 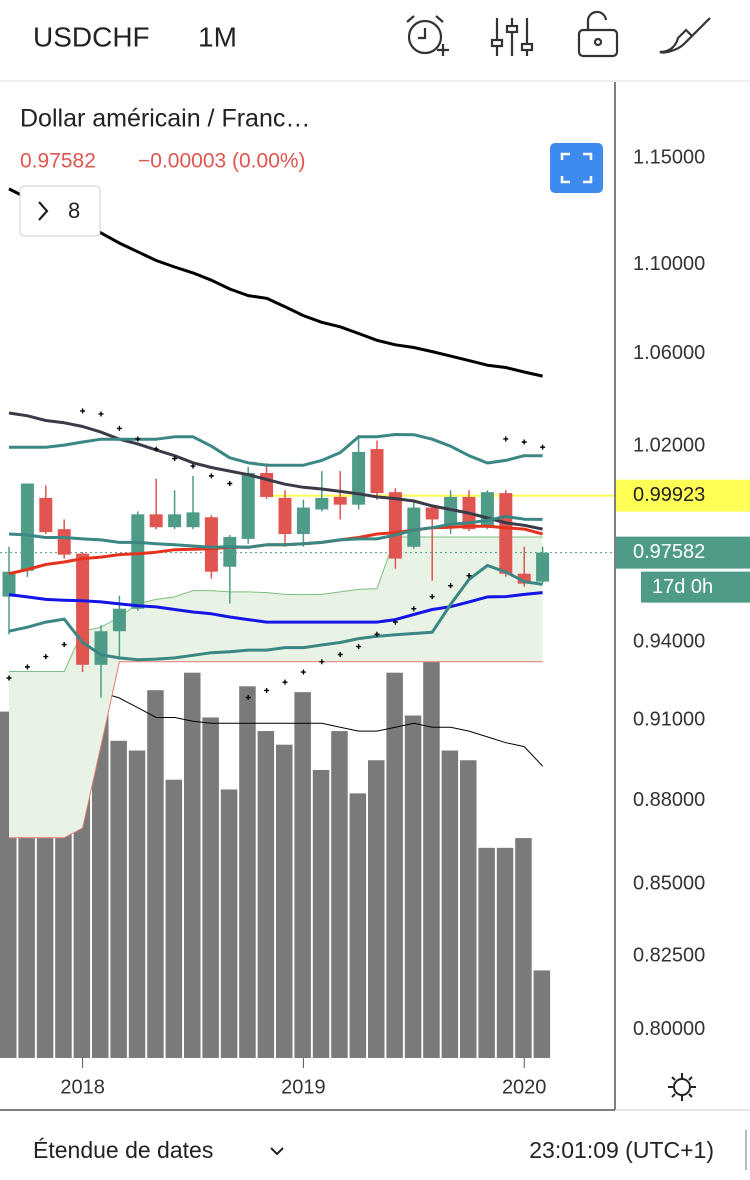 What do you see at coordinates (669, 955) in the screenshot?
I see `y-tick-label: 0.82500` at bounding box center [669, 955].